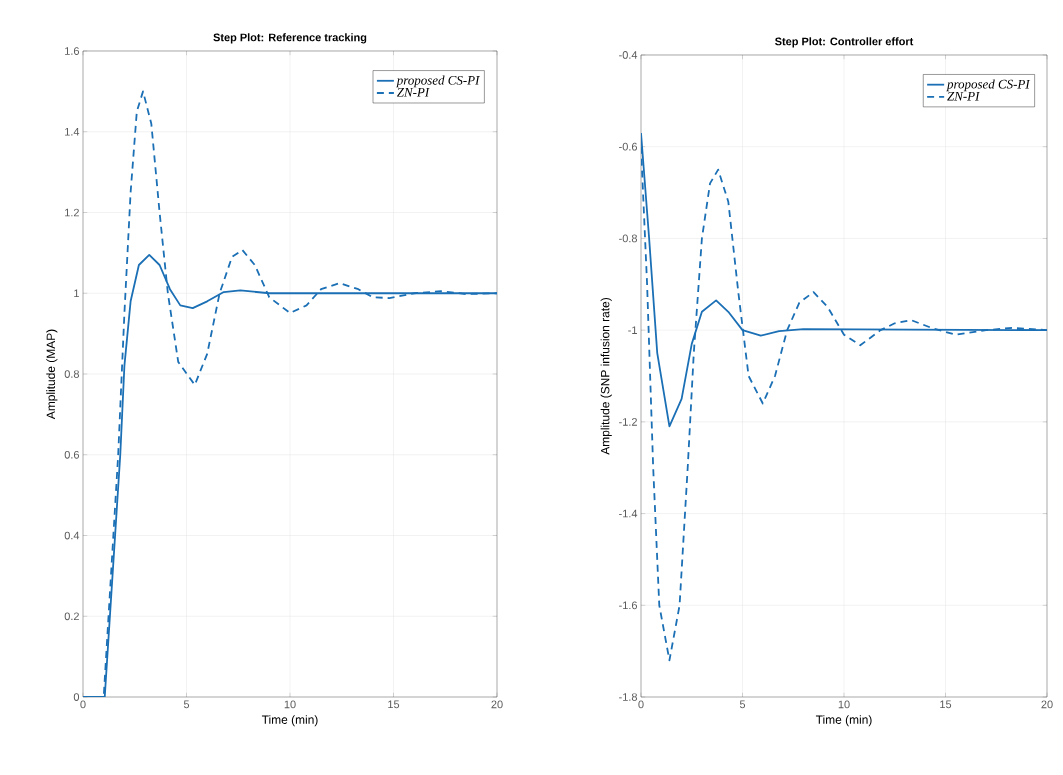  What do you see at coordinates (52, 374) in the screenshot?
I see `y-axis-title: Amplitude (MAP)` at bounding box center [52, 374].